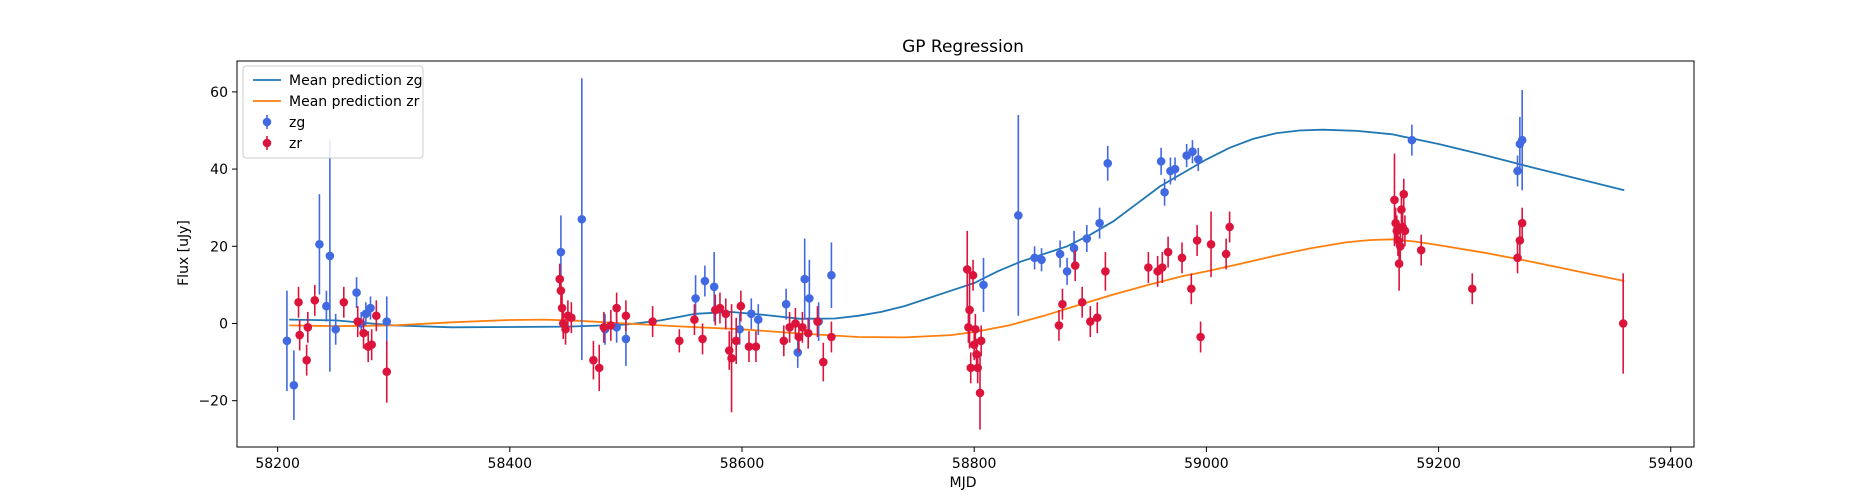 The height and width of the screenshot is (500, 1875). I want to click on x-axis: 58200 58400 58600 58800 59000 59200 59400, so click(974, 459).